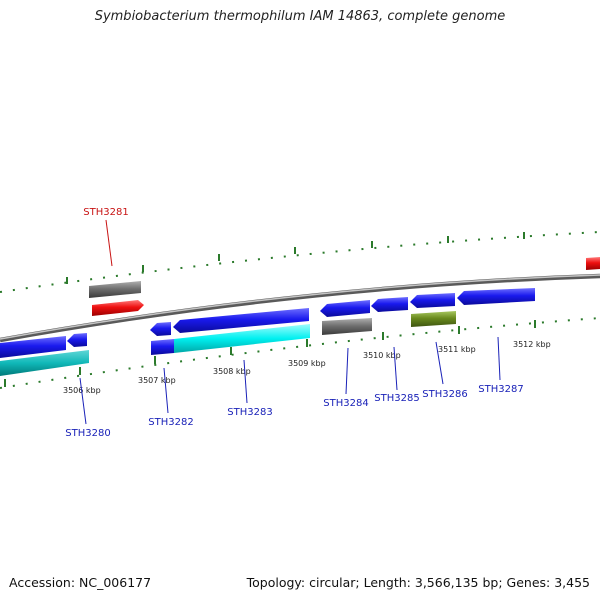 Image resolution: width=600 pixels, height=600 pixels. I want to click on rrna-feature-sth3283, so click(242, 338).